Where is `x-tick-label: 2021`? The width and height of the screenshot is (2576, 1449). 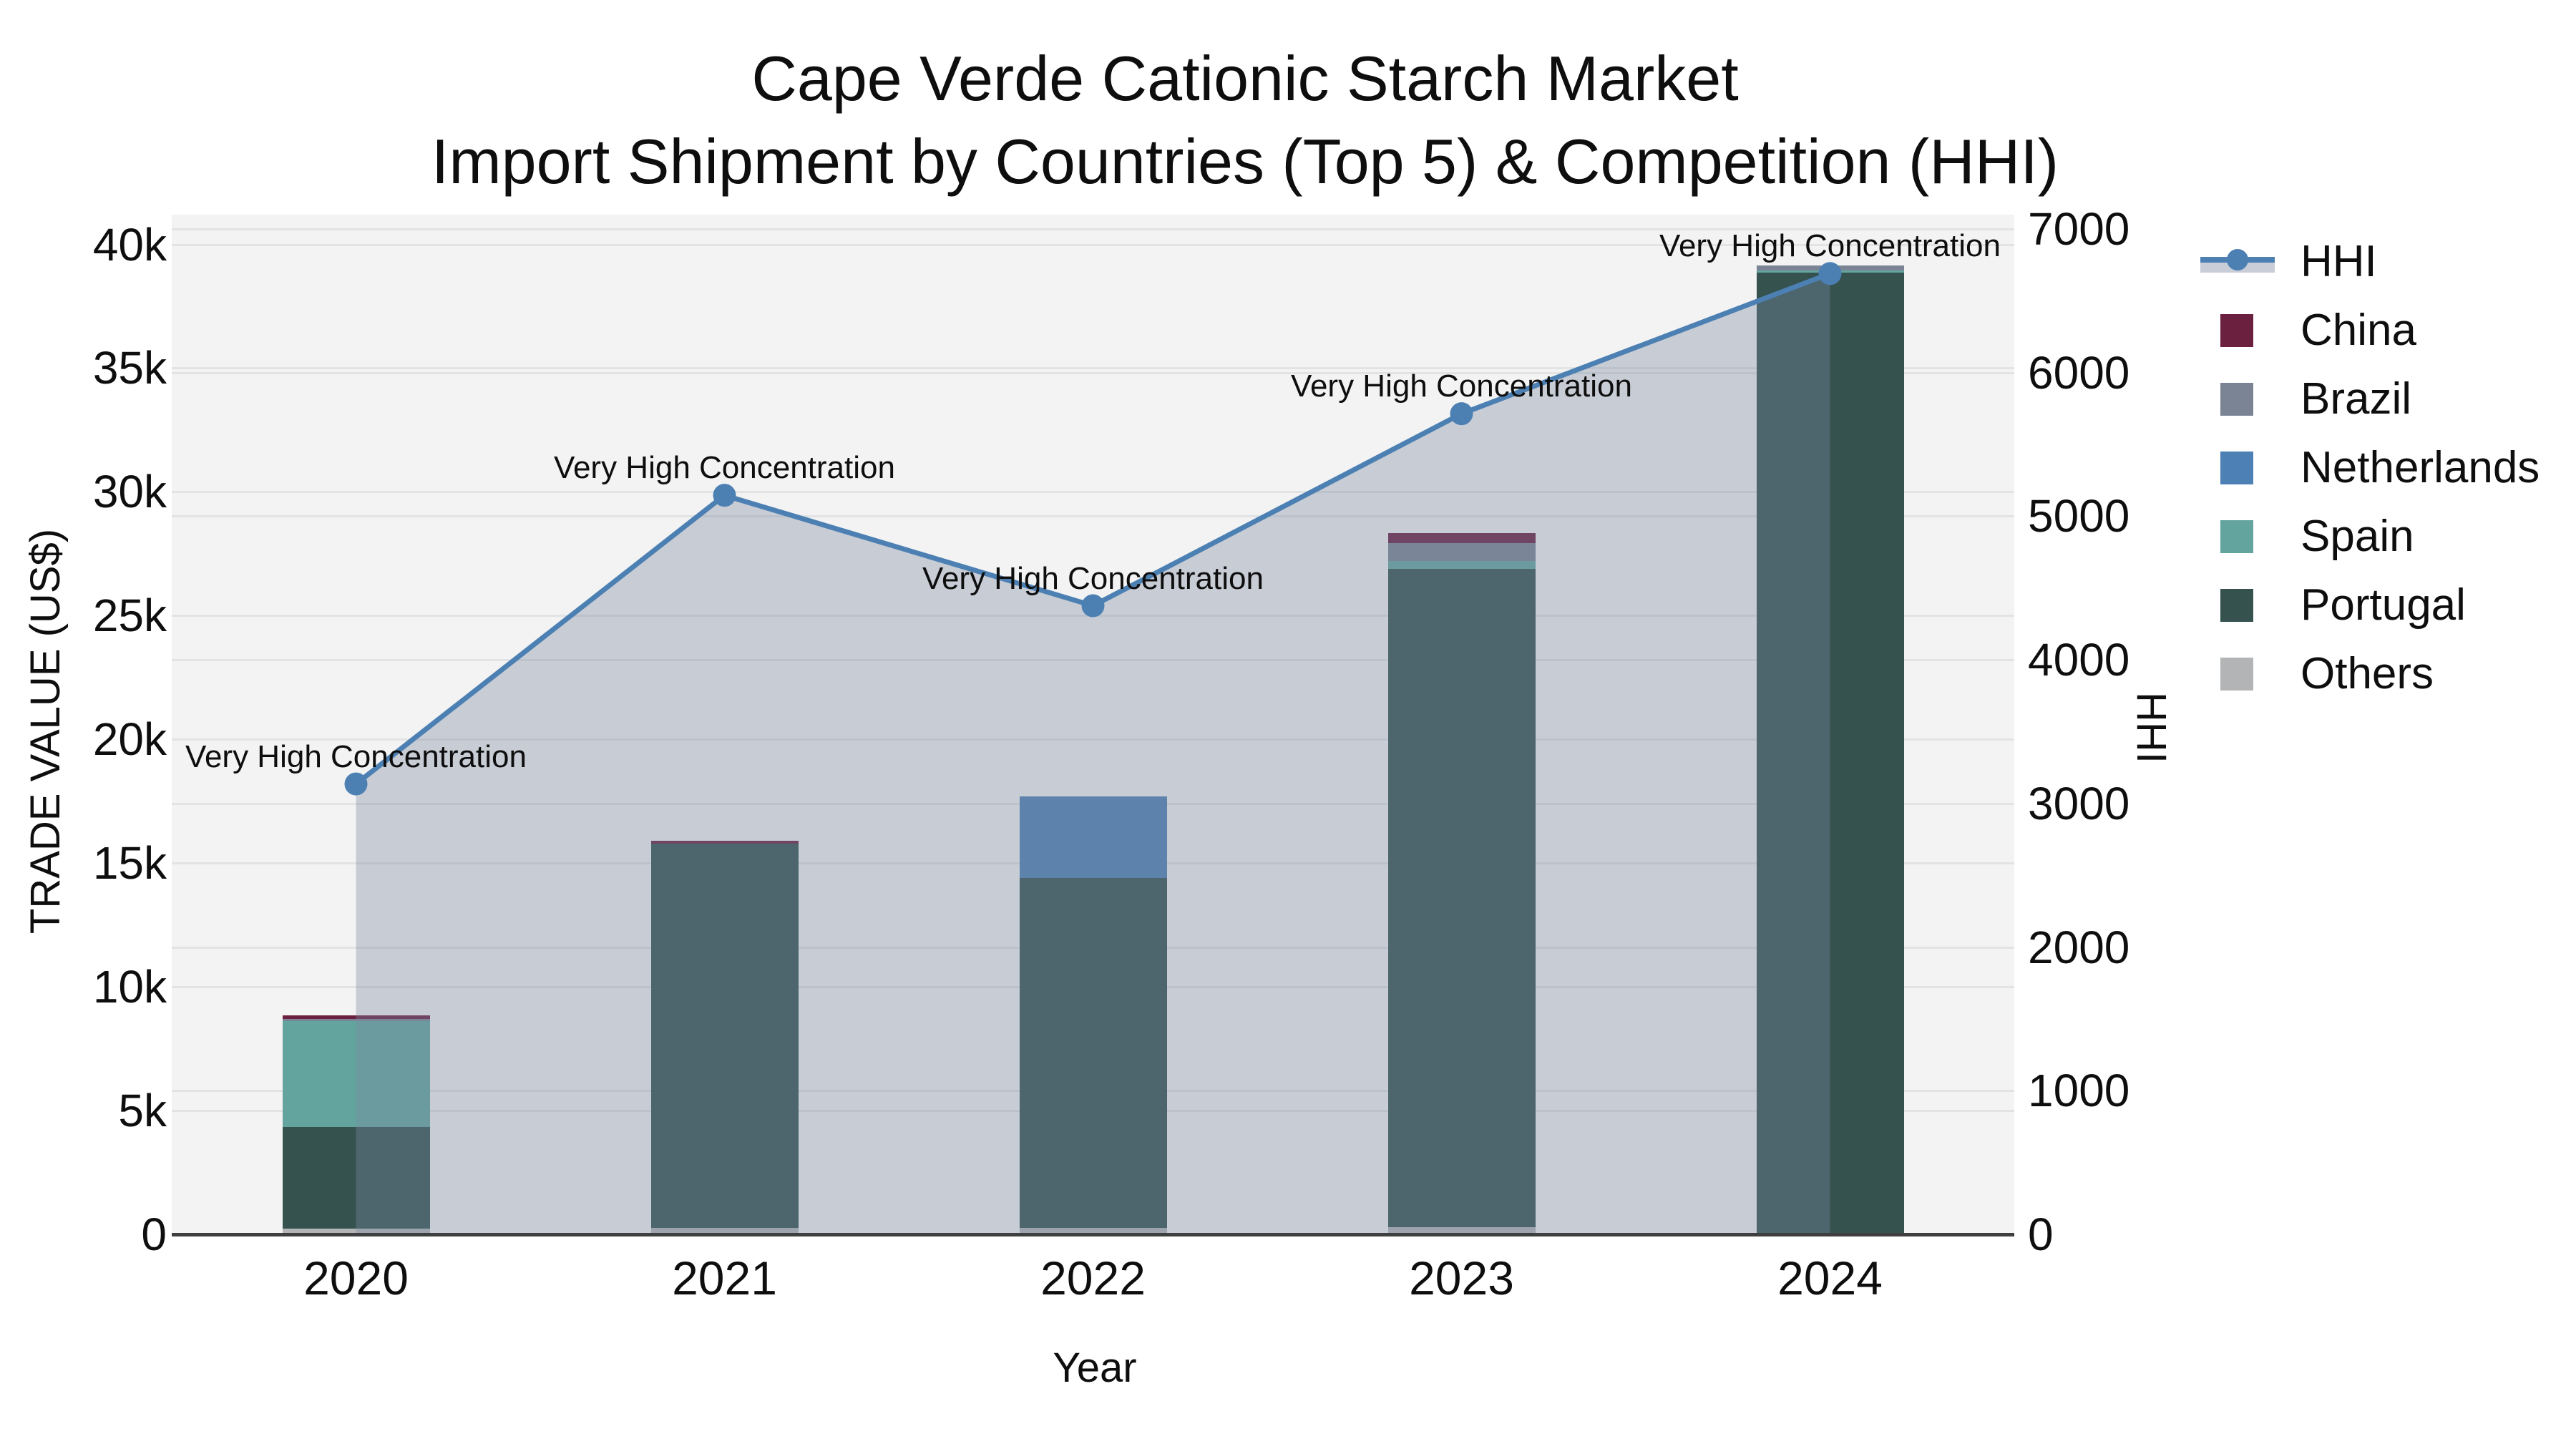 x-tick-label: 2021 is located at coordinates (724, 1278).